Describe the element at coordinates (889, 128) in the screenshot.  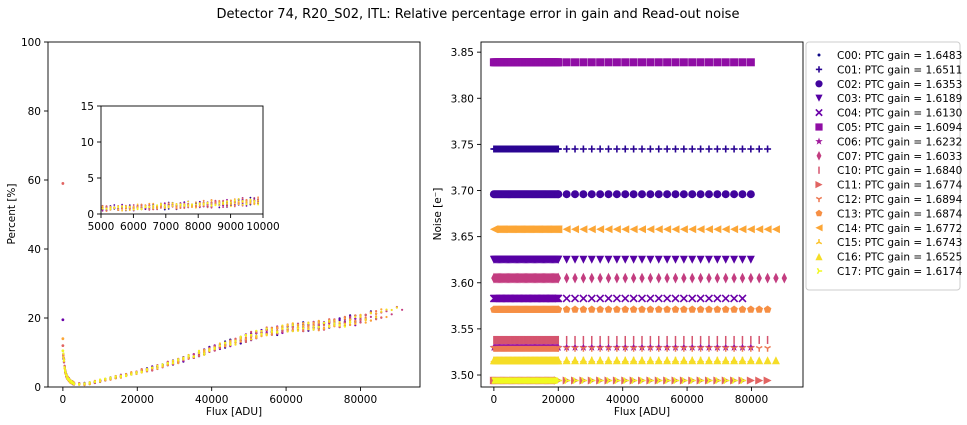
I see `legend-entry: C05: PTC gain = 1.6094` at that location.